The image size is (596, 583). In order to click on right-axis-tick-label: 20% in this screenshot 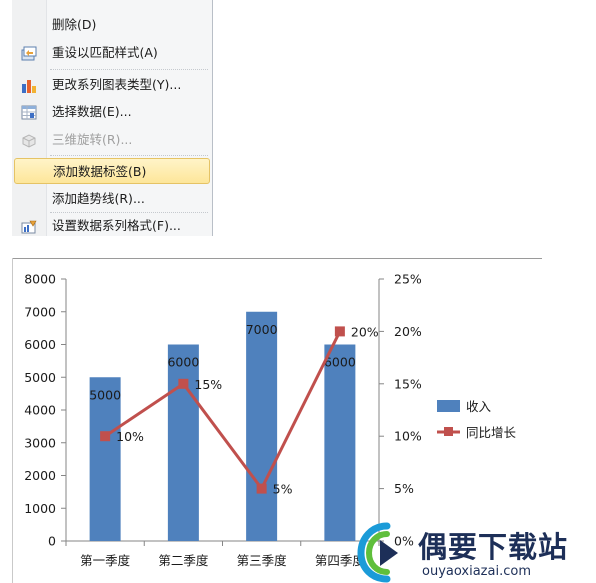, I will do `click(408, 331)`.